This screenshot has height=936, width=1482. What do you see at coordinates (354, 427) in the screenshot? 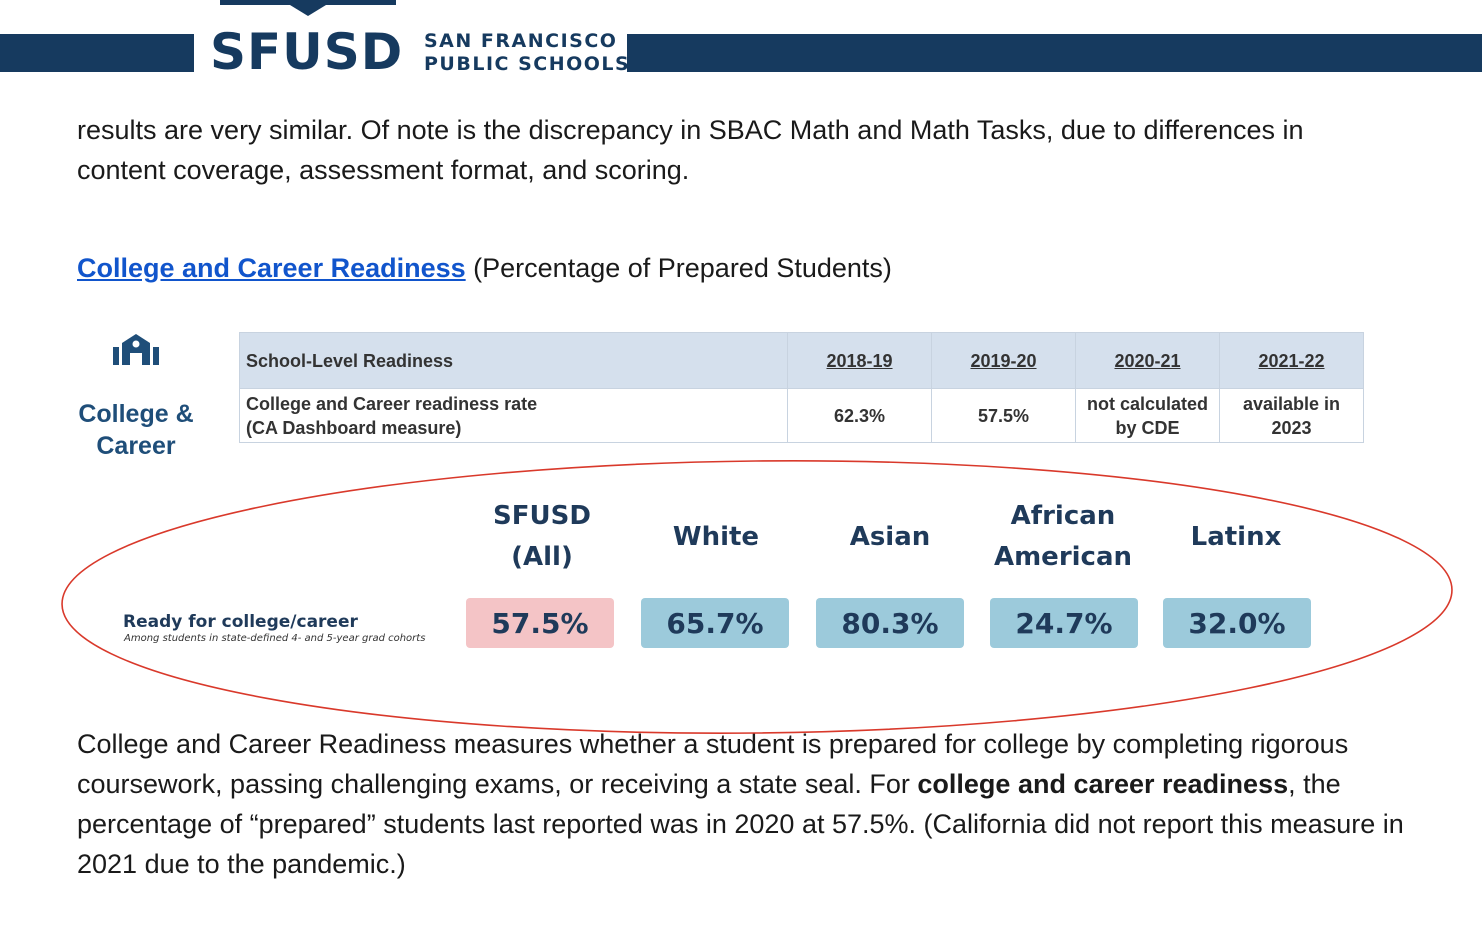
I see `row-label-line2: (CA Dashboard measure)` at bounding box center [354, 427].